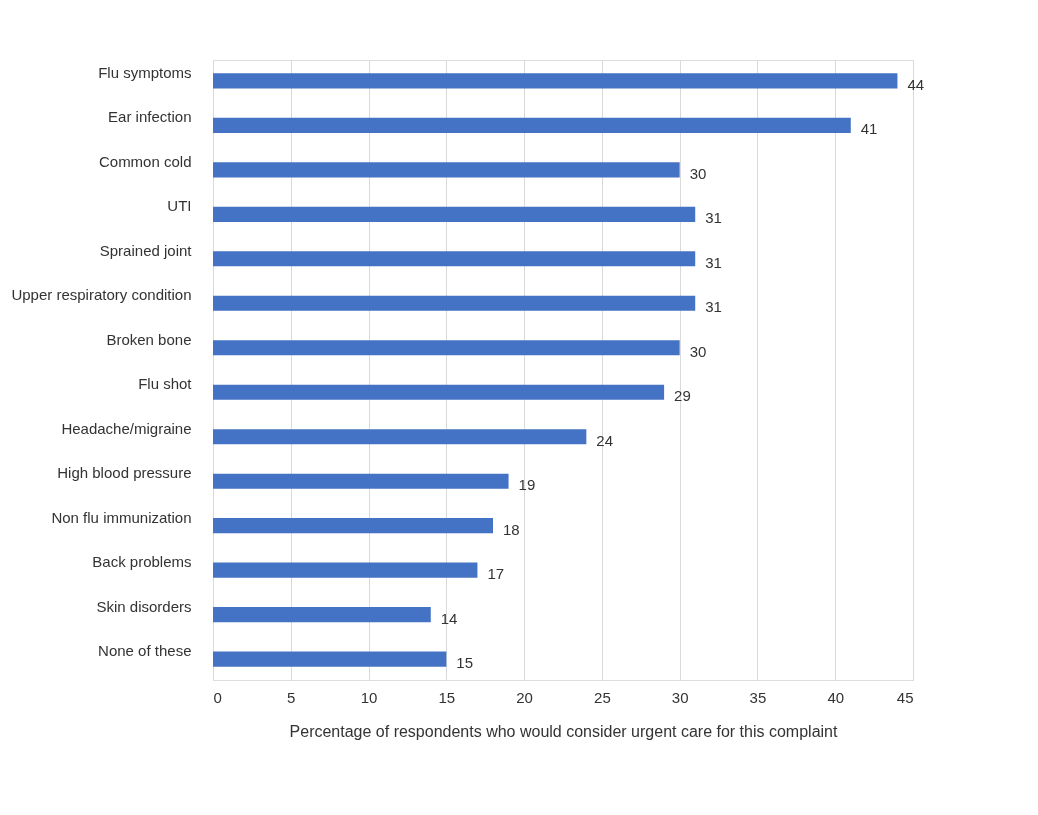  Describe the element at coordinates (682, 396) in the screenshot. I see `data-label: 29` at that location.